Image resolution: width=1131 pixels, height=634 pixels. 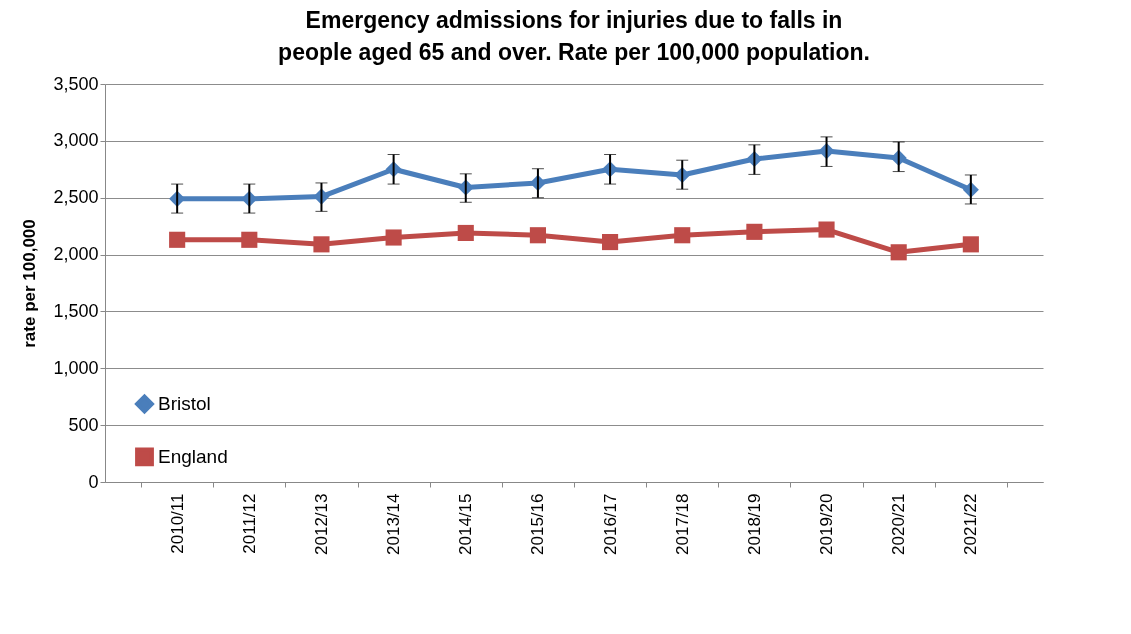 What do you see at coordinates (83, 424) in the screenshot?
I see `y-tick-label: 500` at bounding box center [83, 424].